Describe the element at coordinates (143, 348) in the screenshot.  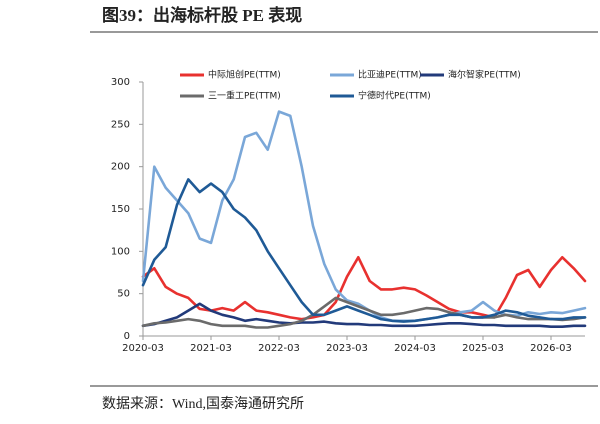
I see `x-tick-label: 2020-03` at that location.